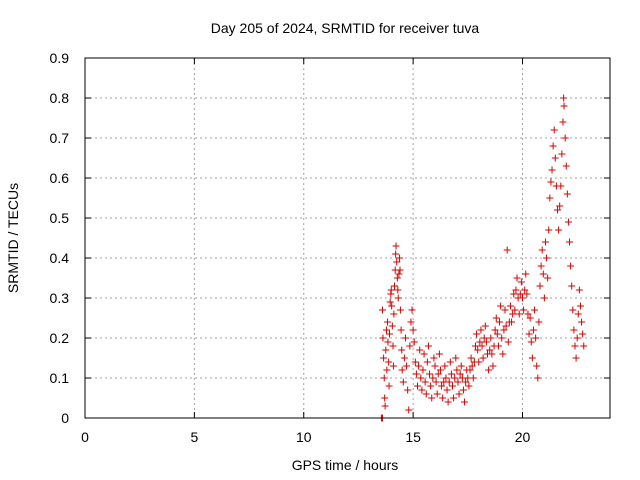 Image resolution: width=640 pixels, height=480 pixels. I want to click on y-tick-label: 0.7, so click(60, 138).